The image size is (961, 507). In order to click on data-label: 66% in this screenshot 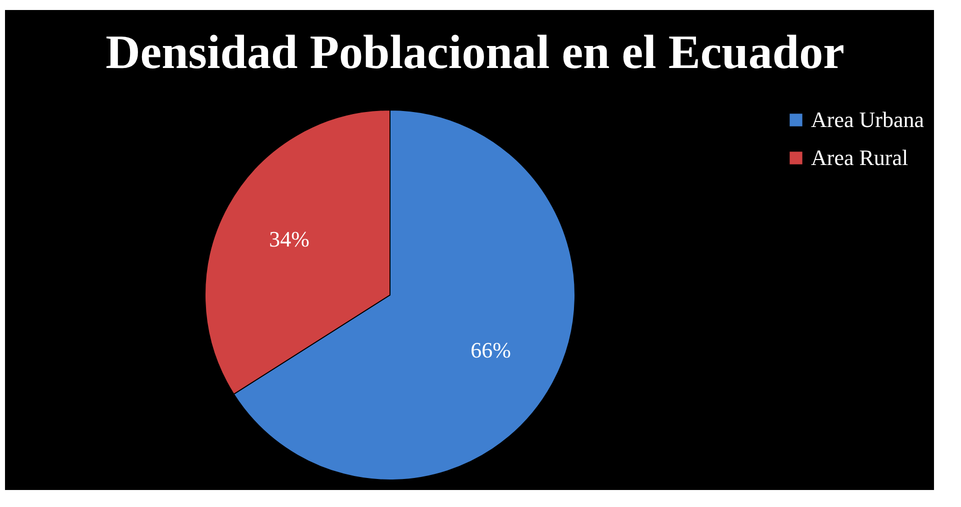, I will do `click(490, 349)`.